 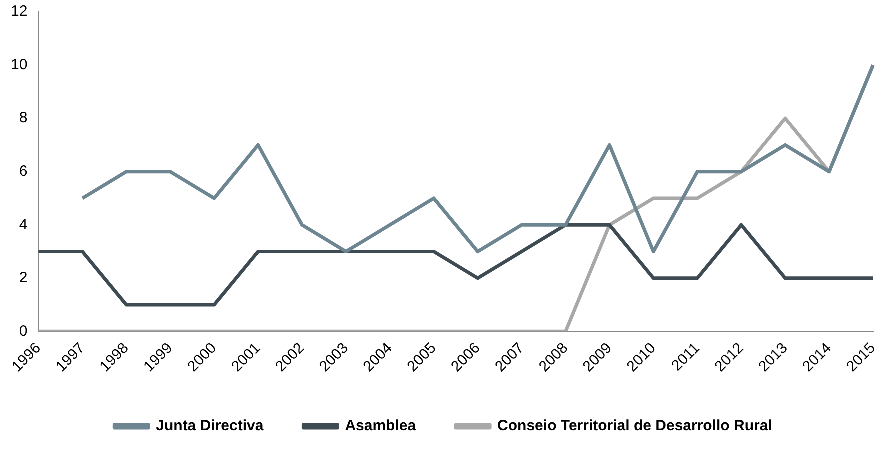 I want to click on legend-label: Junta Directiva, so click(x=210, y=426).